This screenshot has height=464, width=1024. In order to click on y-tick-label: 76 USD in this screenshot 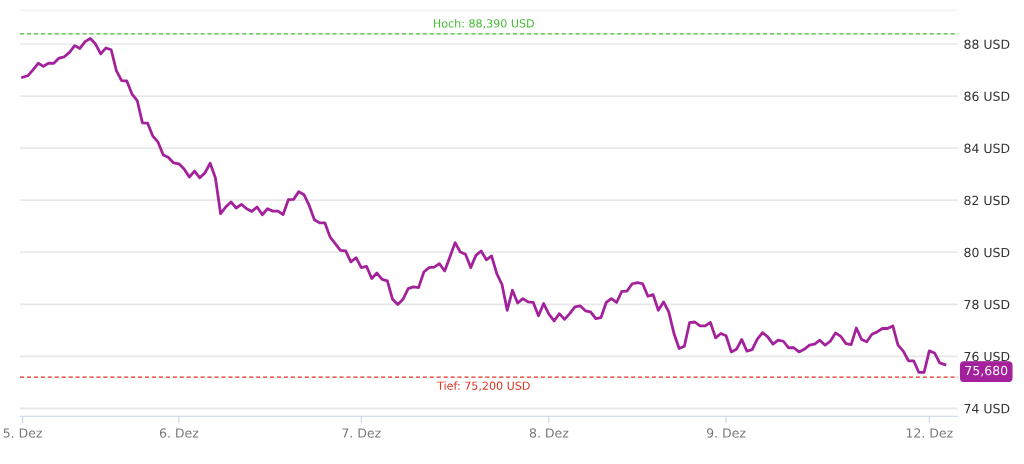, I will do `click(987, 356)`.